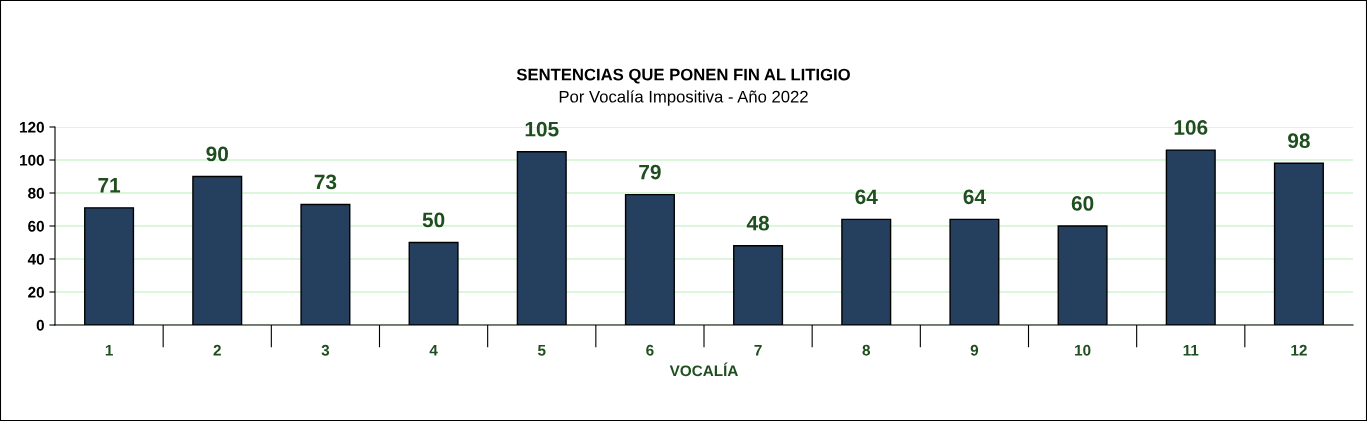 The image size is (1367, 421). Describe the element at coordinates (40, 325) in the screenshot. I see `y-tick-label: 0` at that location.